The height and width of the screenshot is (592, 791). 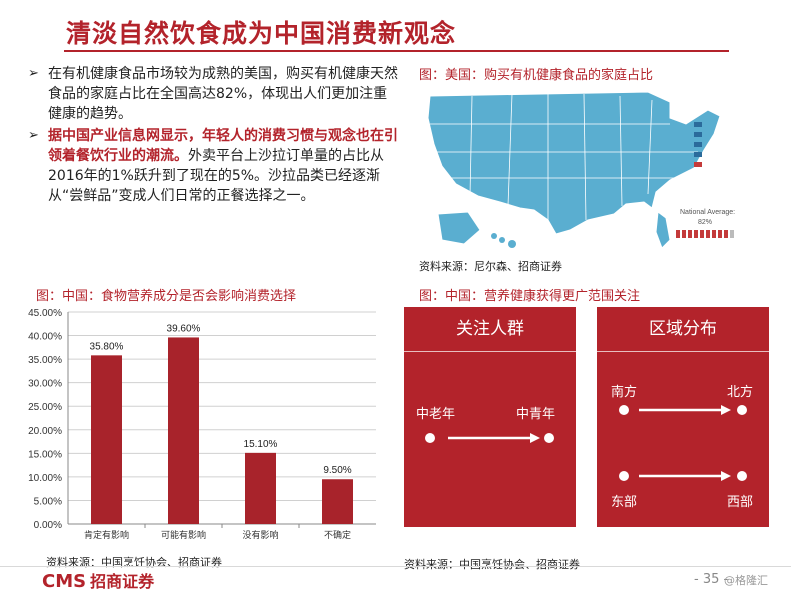 What do you see at coordinates (261, 444) in the screenshot?
I see `bar-value-label: 15.10%` at bounding box center [261, 444].